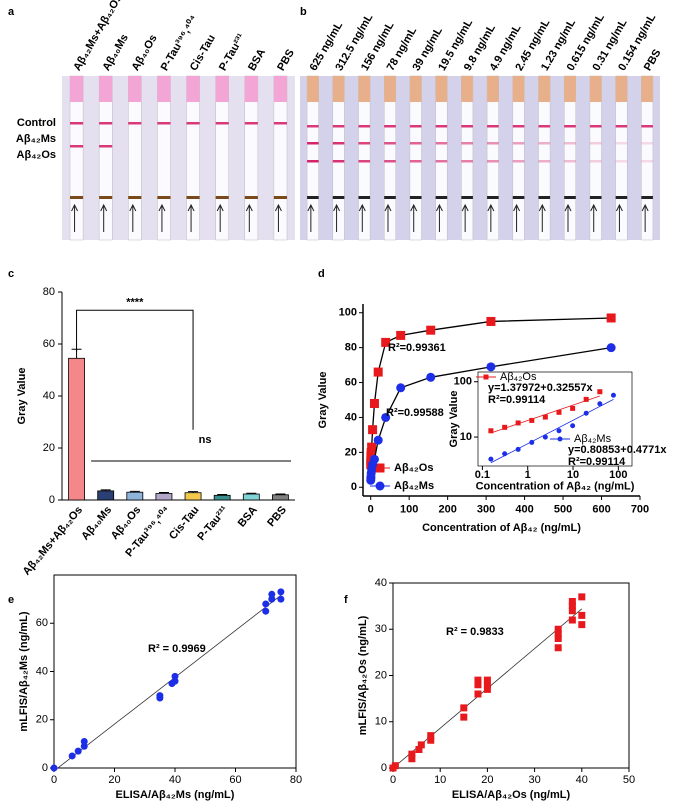 The height and width of the screenshot is (810, 685). What do you see at coordinates (248, 517) in the screenshot?
I see `x-tick-label: BSA` at bounding box center [248, 517].